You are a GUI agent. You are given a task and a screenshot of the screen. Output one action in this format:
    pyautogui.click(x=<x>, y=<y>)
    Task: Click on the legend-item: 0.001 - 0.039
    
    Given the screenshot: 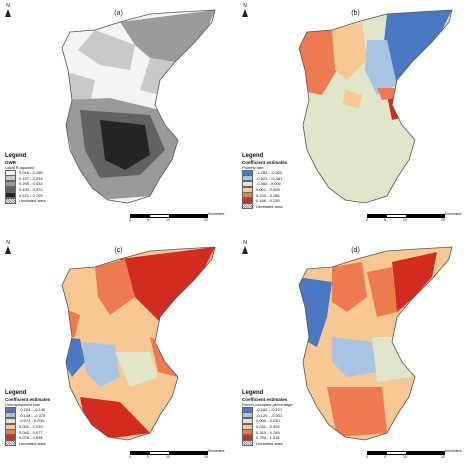 What is the action you would take?
    pyautogui.click(x=50, y=426)
    